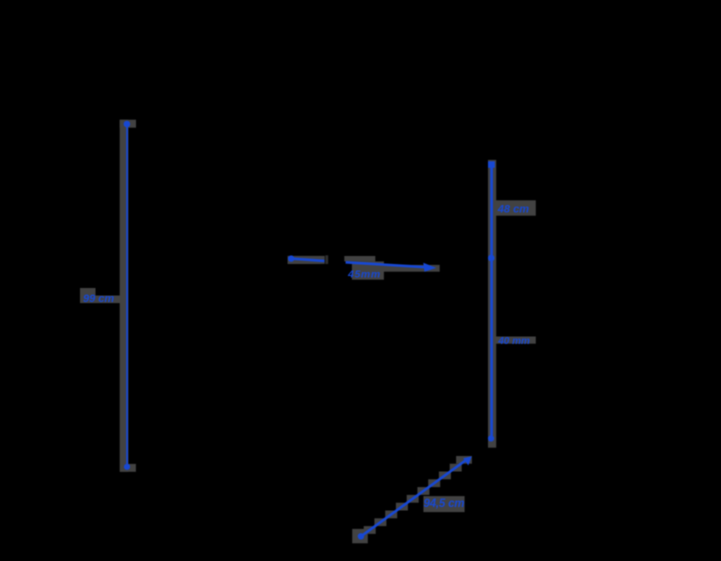  I want to click on svg-text: 40 mm, so click(513, 341).